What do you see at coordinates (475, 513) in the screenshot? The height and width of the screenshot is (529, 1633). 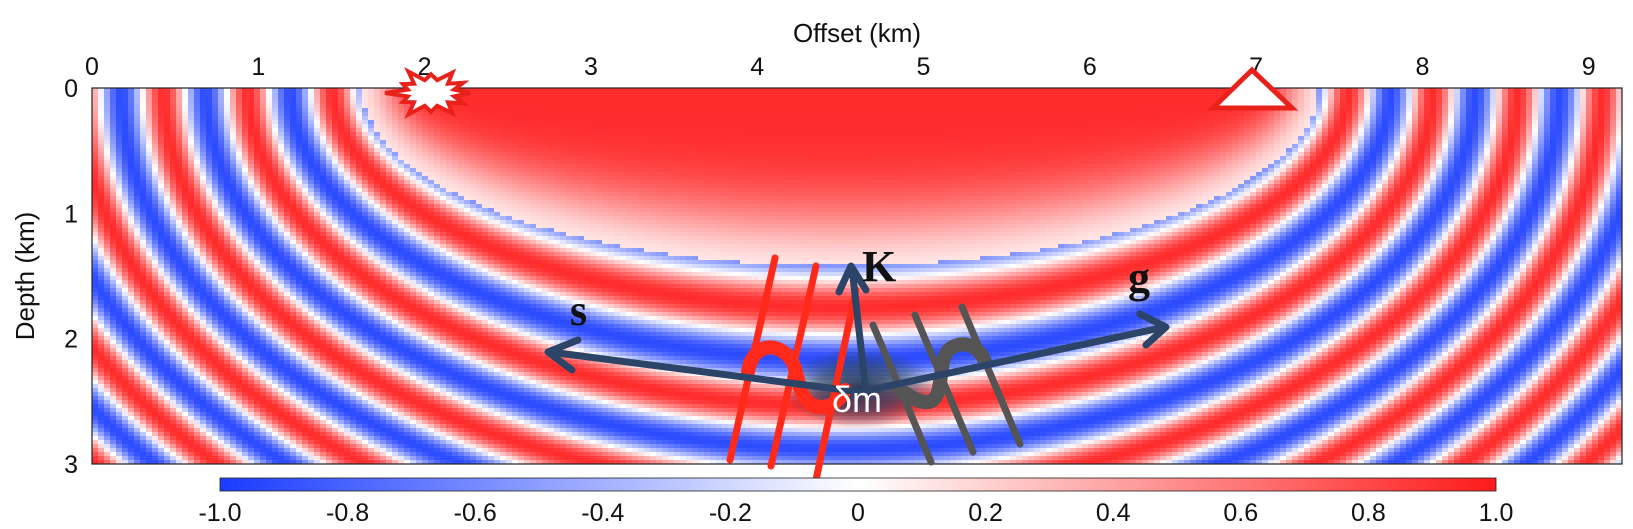 I see `colorbar-tick-label: -0.6` at bounding box center [475, 513].